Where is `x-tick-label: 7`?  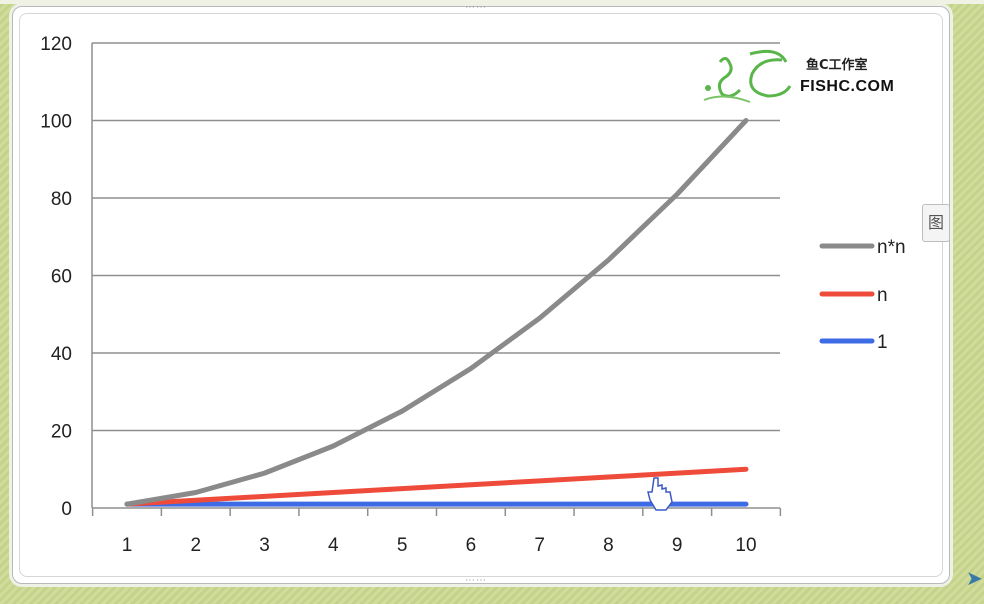 x-tick-label: 7 is located at coordinates (539, 545).